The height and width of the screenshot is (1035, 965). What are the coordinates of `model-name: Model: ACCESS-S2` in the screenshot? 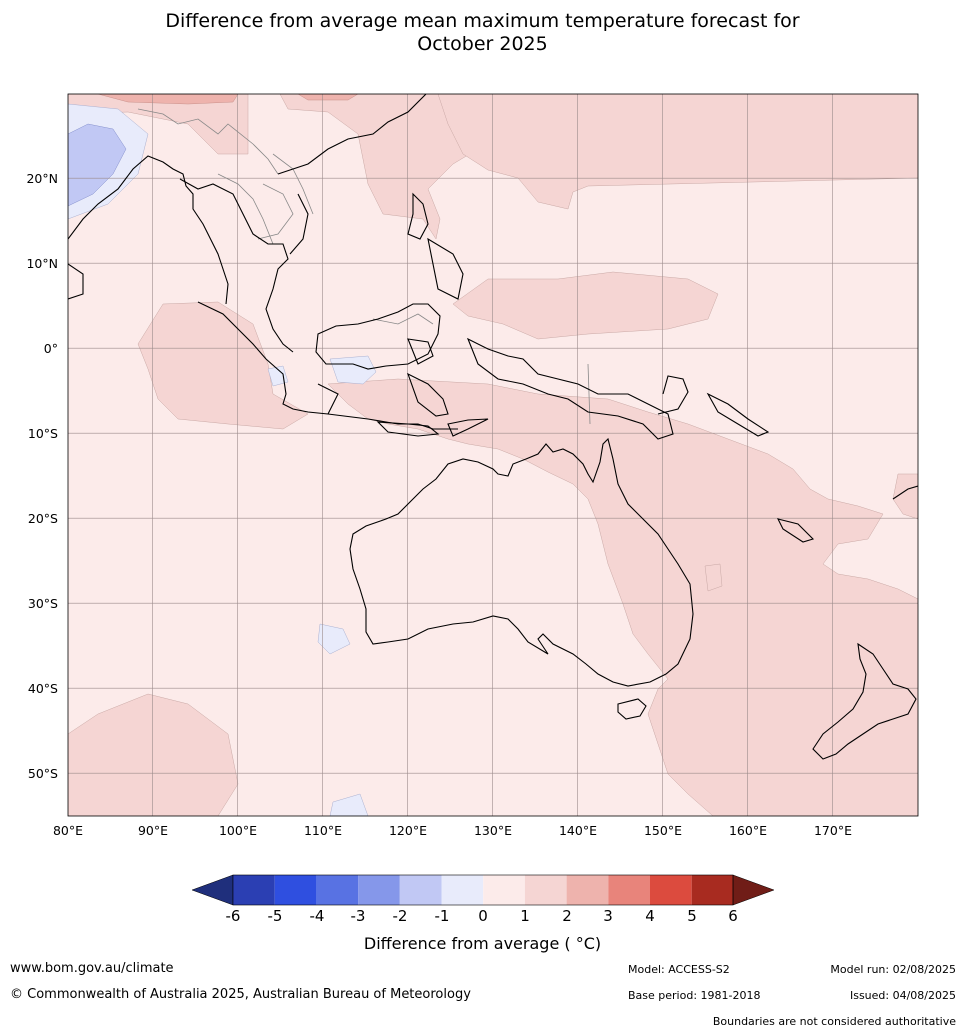 It's located at (679, 969).